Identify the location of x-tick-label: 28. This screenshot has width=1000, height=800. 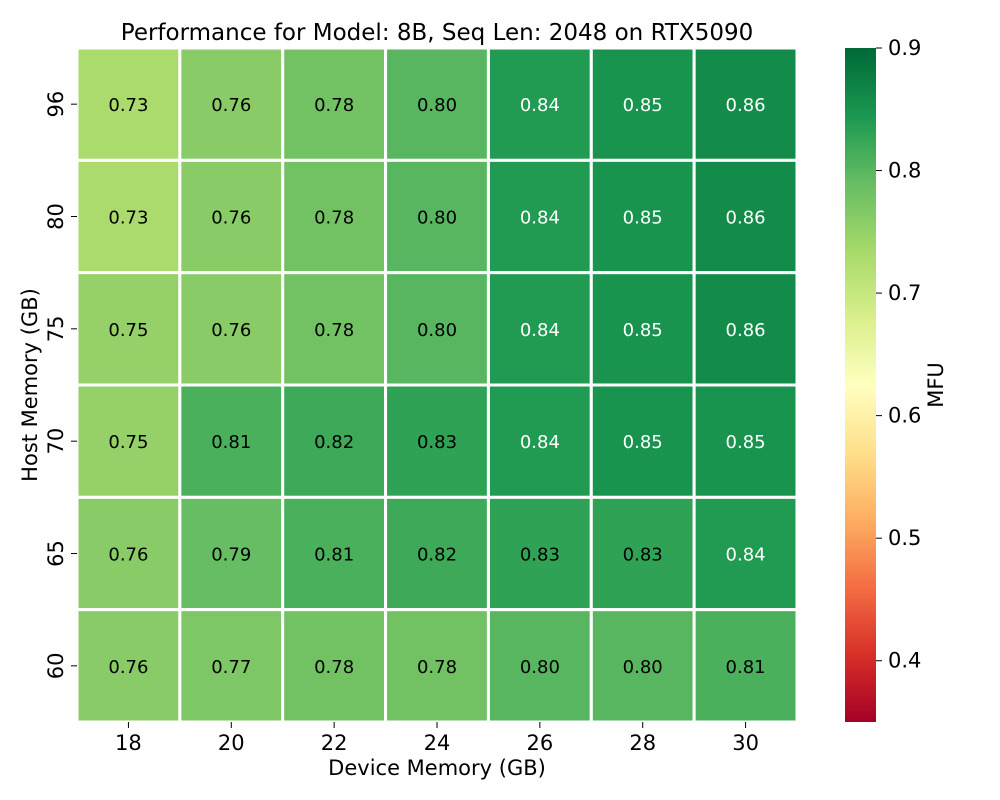
(642, 743).